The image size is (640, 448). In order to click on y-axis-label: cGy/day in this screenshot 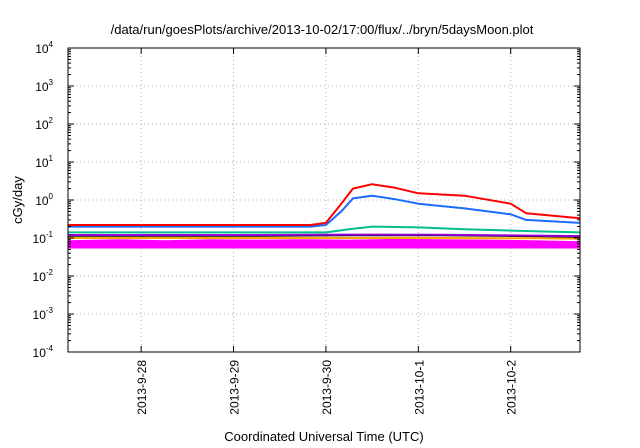, I will do `click(17, 200)`.